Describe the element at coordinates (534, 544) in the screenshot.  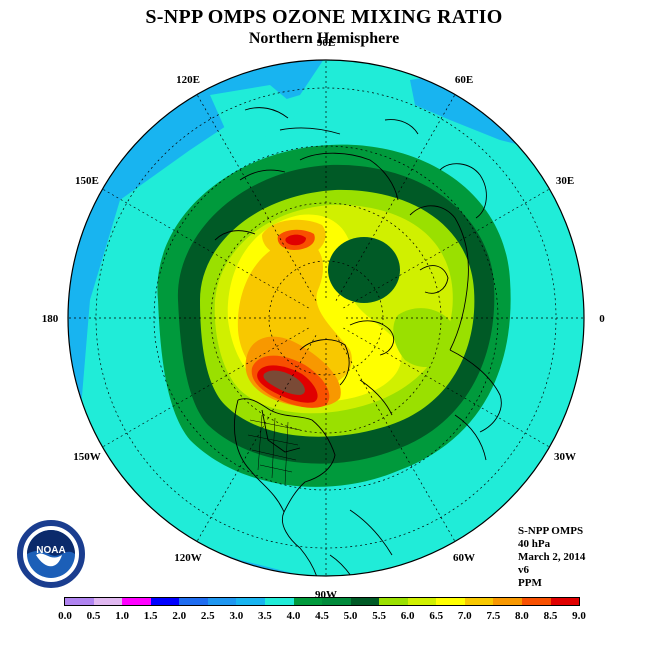
I see `pressure-level: 40 hPa` at that location.